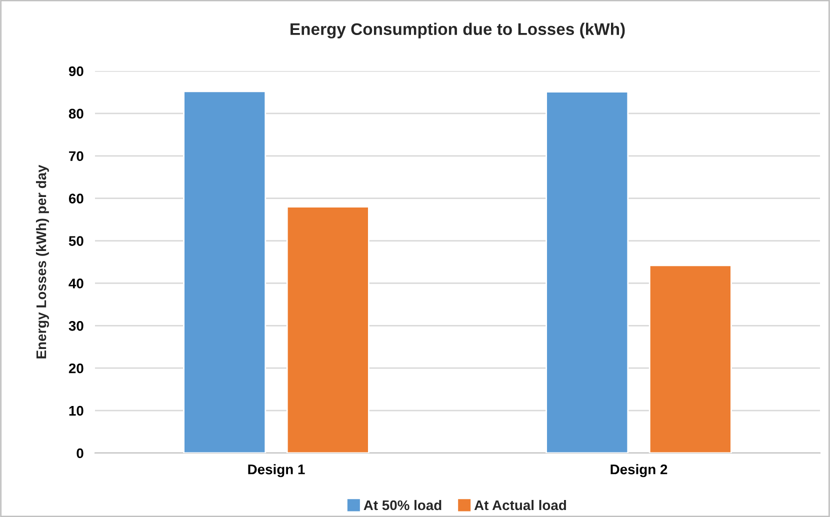 The width and height of the screenshot is (830, 517). I want to click on legend-label: At 50% load, so click(403, 505).